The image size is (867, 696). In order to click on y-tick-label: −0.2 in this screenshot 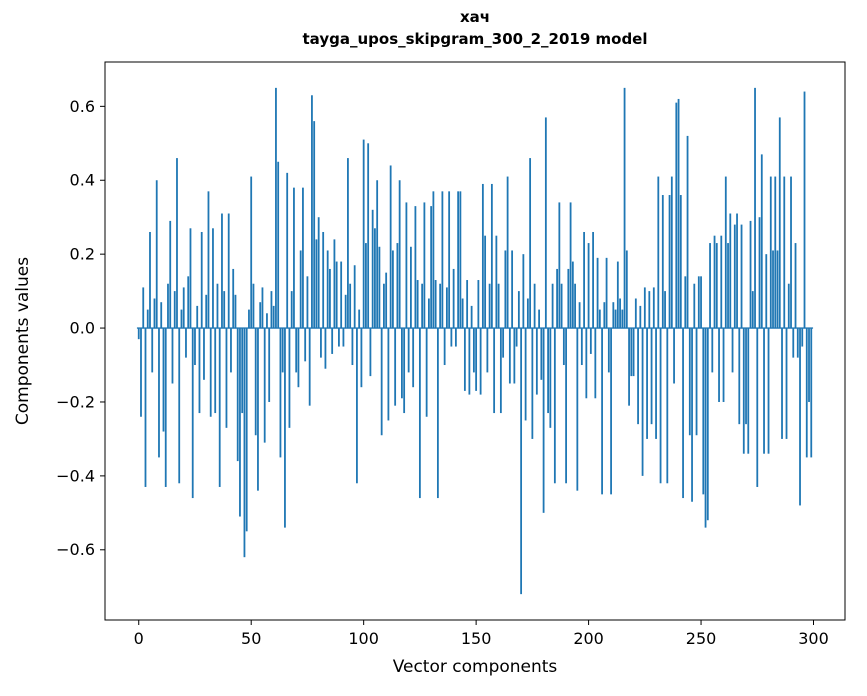, I will do `click(75, 401)`.